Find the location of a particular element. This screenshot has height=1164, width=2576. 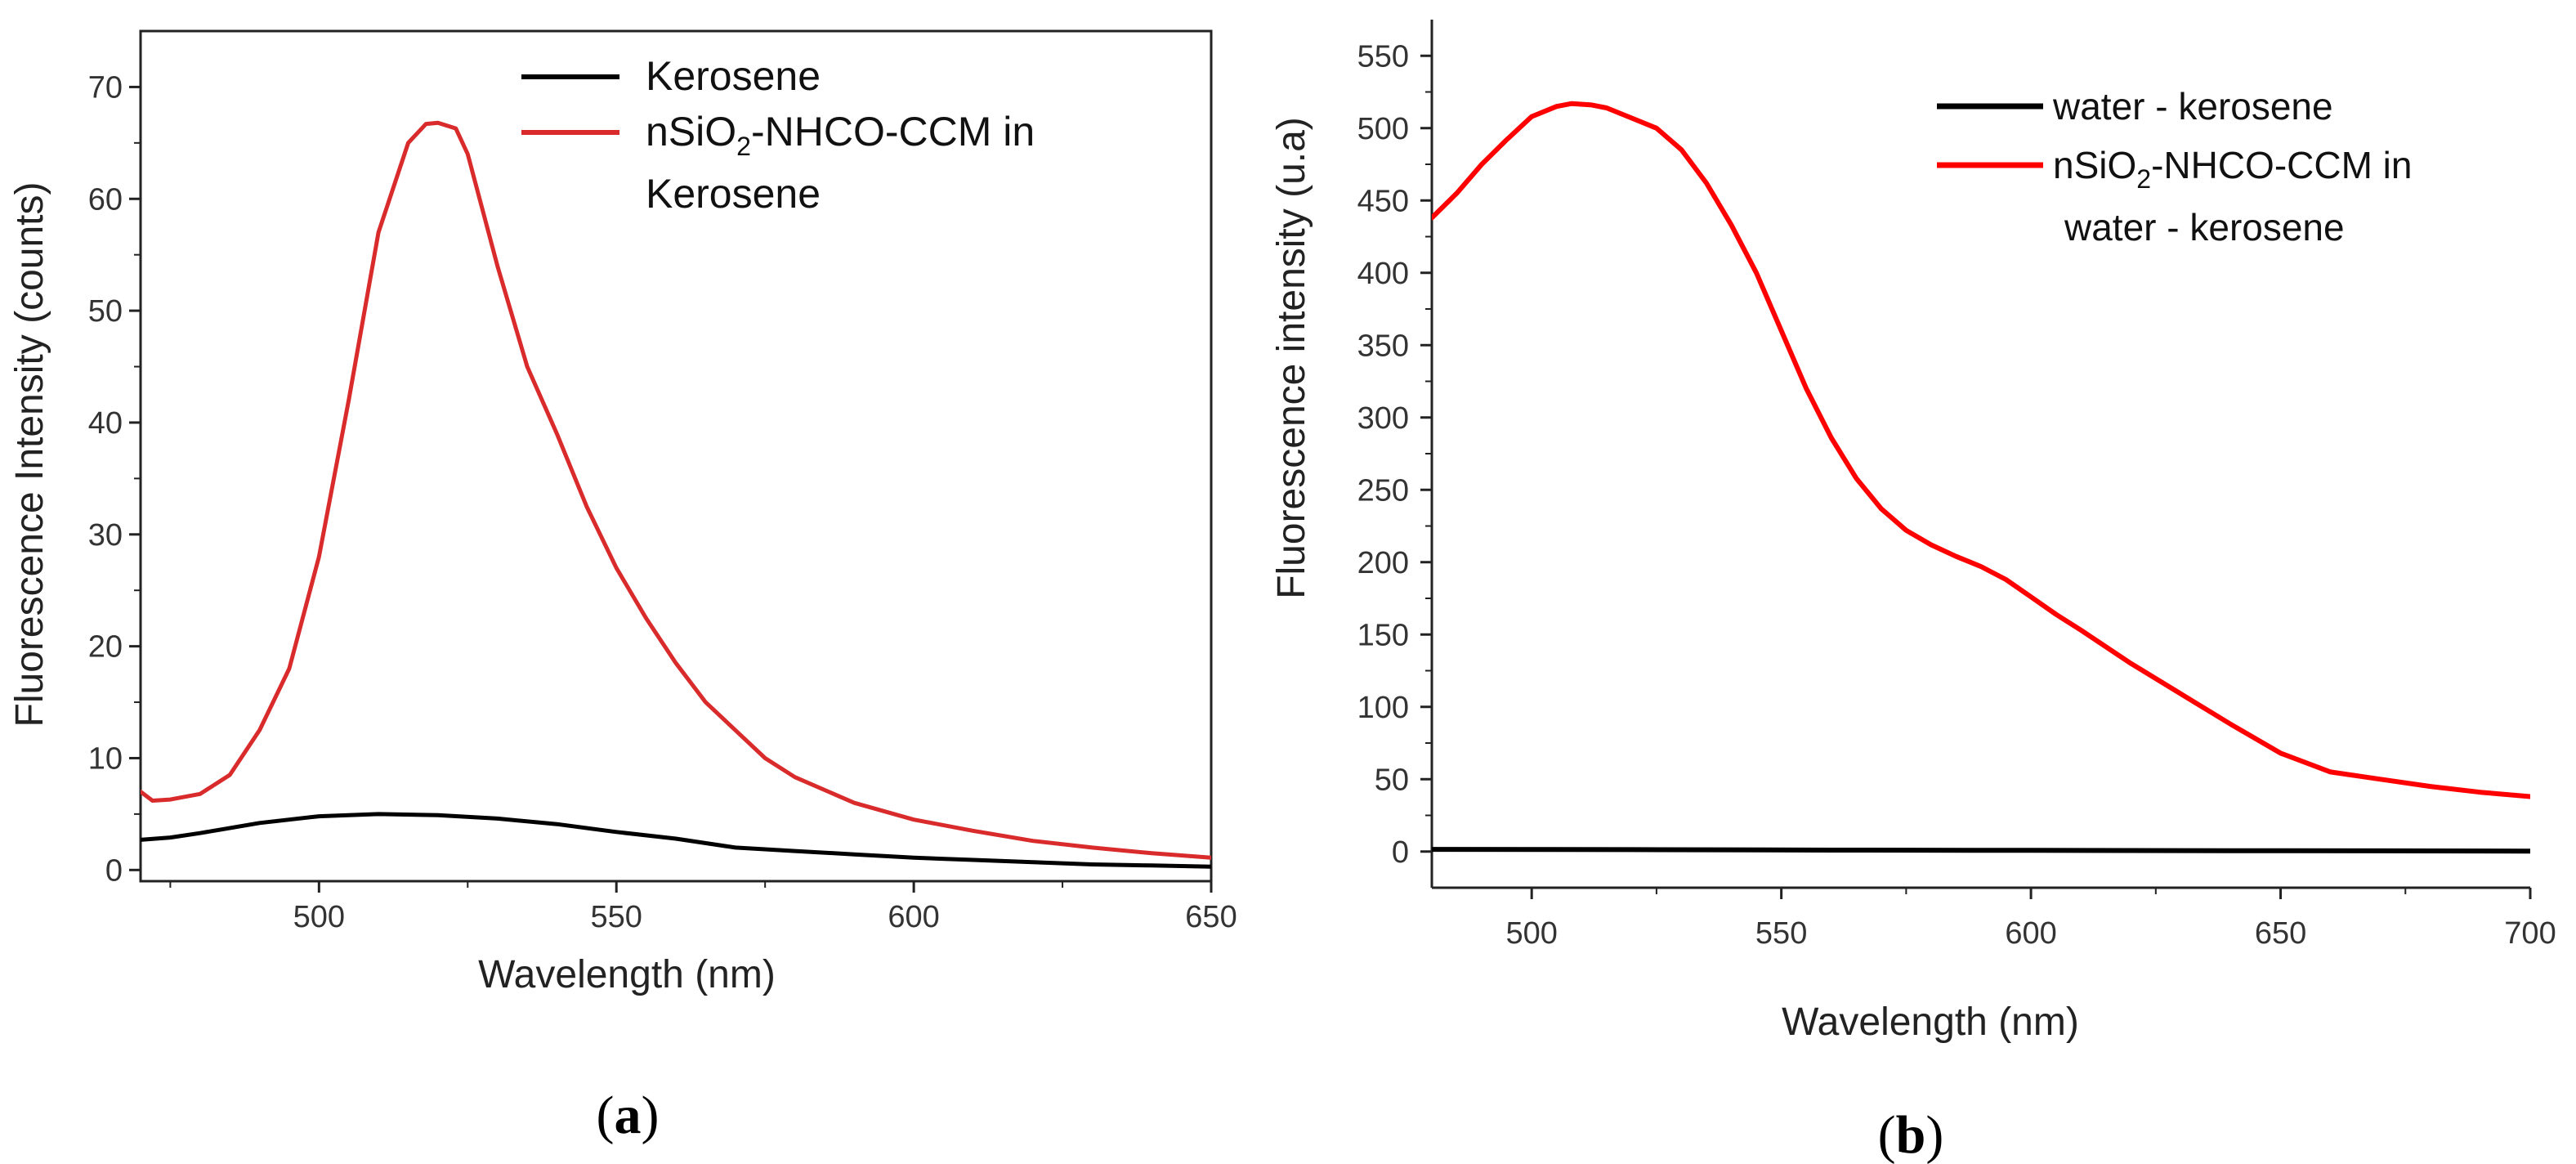

caption-a: (a) is located at coordinates (628, 1116).